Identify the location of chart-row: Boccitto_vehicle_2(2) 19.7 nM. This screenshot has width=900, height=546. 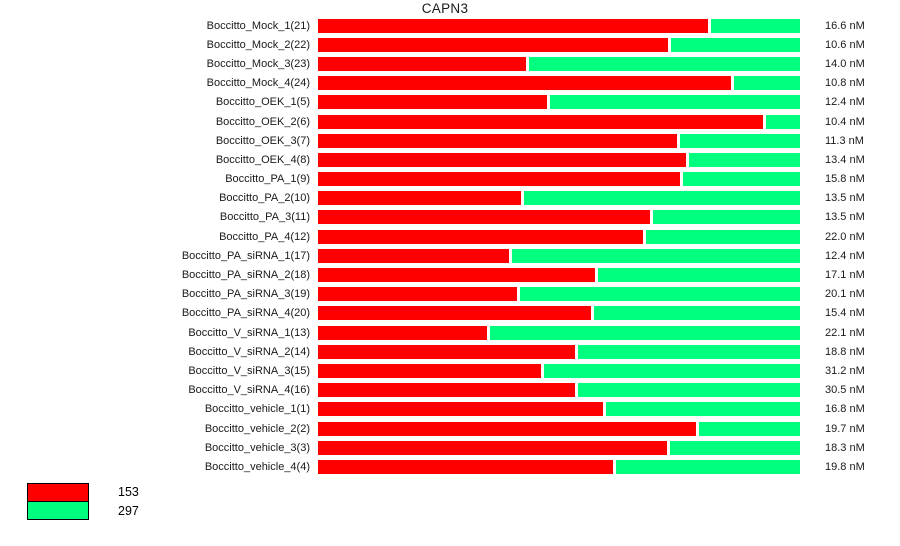
(450, 428).